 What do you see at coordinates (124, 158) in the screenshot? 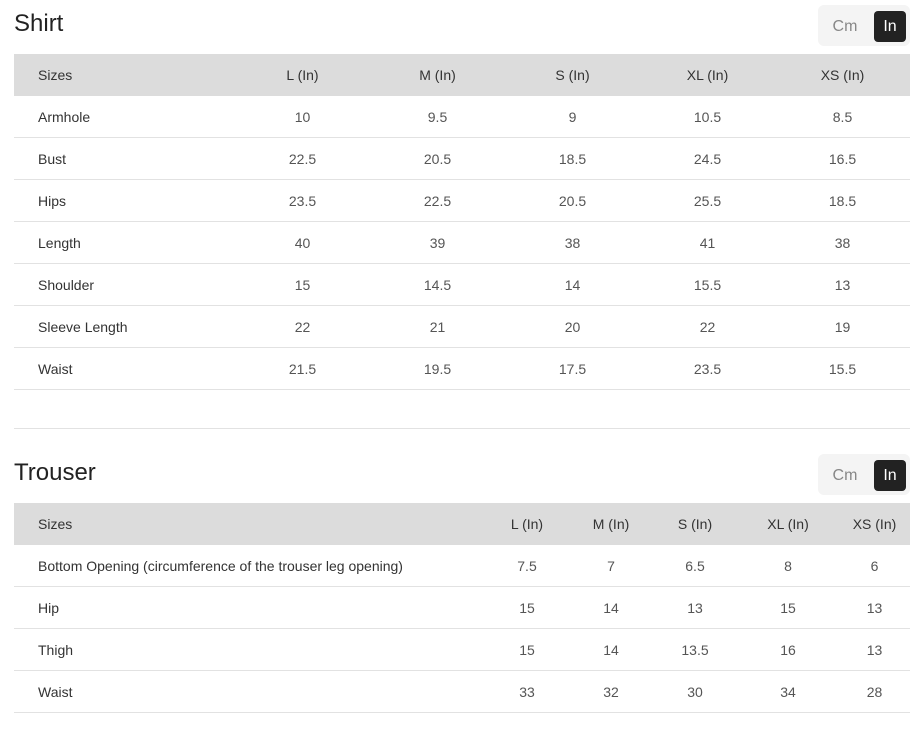
I see `measurement-label: Bust` at bounding box center [124, 158].